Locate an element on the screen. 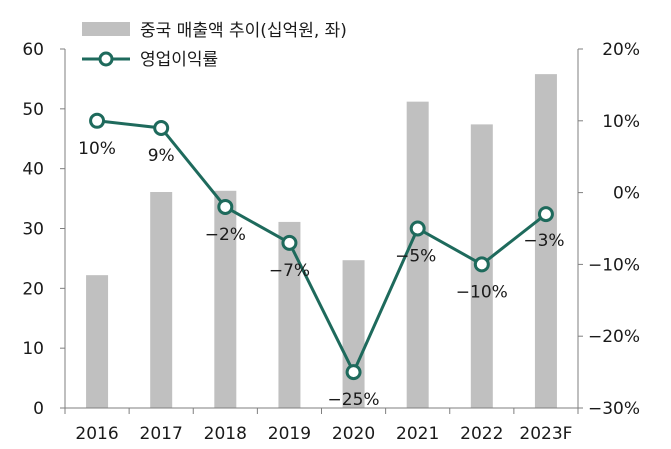 The height and width of the screenshot is (449, 671). margin-point-2021 is located at coordinates (417, 228).